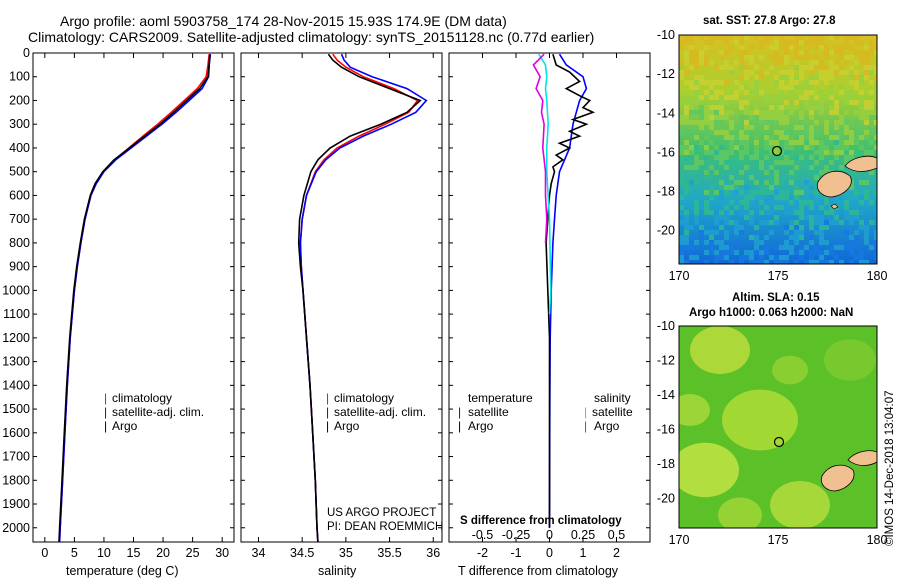 Image resolution: width=900 pixels, height=580 pixels. What do you see at coordinates (16, 290) in the screenshot?
I see `depth-tick-label: 1000` at bounding box center [16, 290].